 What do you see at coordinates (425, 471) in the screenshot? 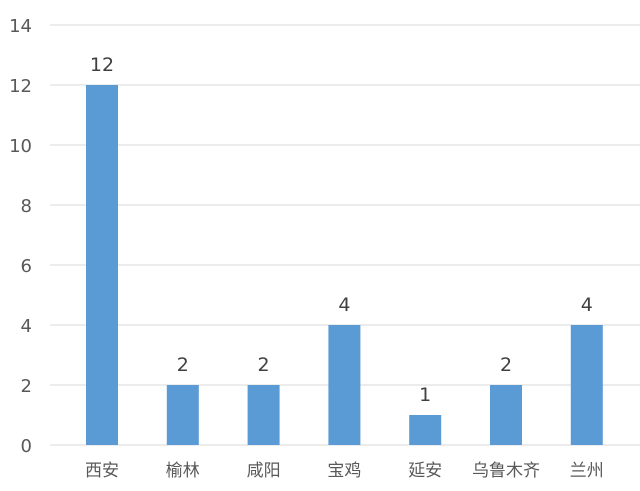
I see `x-tick-label: 延安` at bounding box center [425, 471].